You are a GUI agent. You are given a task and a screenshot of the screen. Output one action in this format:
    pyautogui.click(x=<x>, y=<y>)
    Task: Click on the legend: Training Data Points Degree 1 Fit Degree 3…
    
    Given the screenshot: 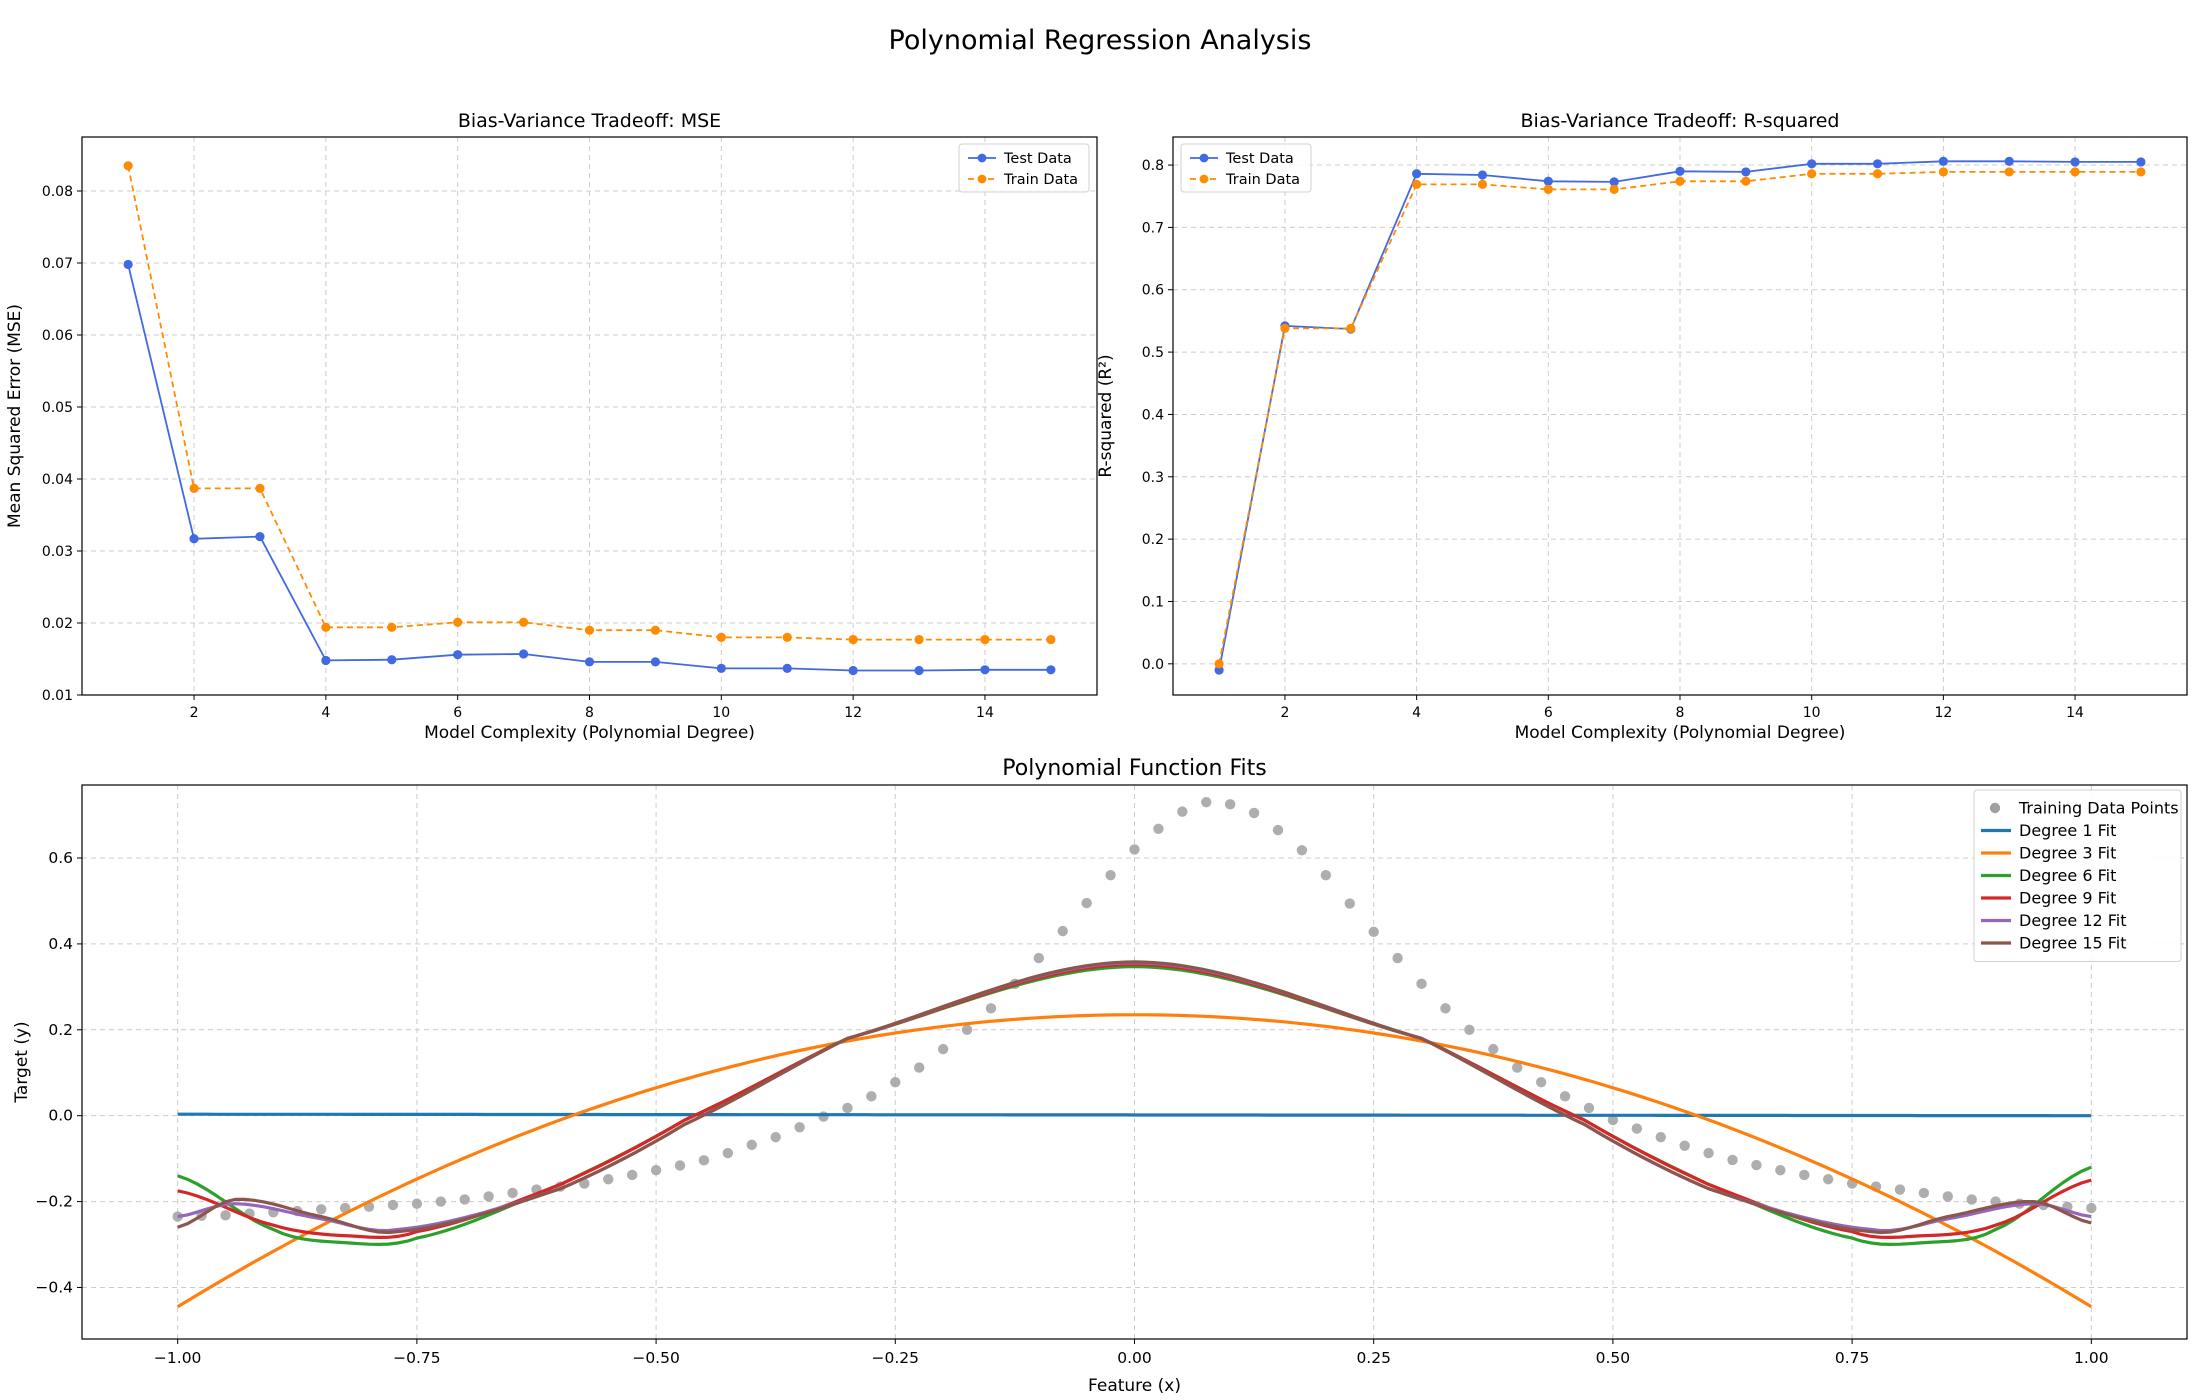 What is the action you would take?
    pyautogui.click(x=2077, y=875)
    